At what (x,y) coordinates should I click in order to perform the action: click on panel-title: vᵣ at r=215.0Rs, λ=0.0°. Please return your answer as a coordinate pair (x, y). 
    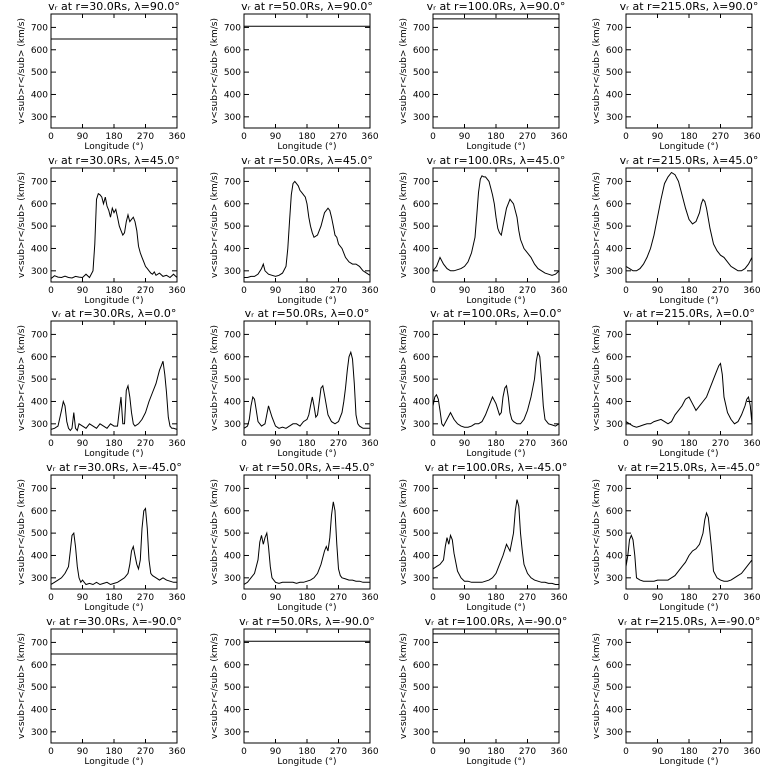
    Looking at the image, I should click on (689, 313).